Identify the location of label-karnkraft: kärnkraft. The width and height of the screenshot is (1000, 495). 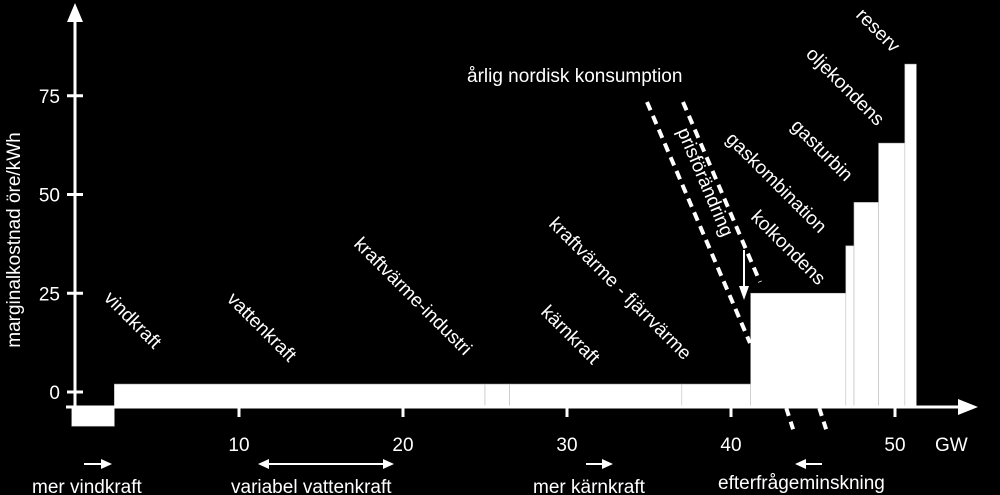
(570, 336).